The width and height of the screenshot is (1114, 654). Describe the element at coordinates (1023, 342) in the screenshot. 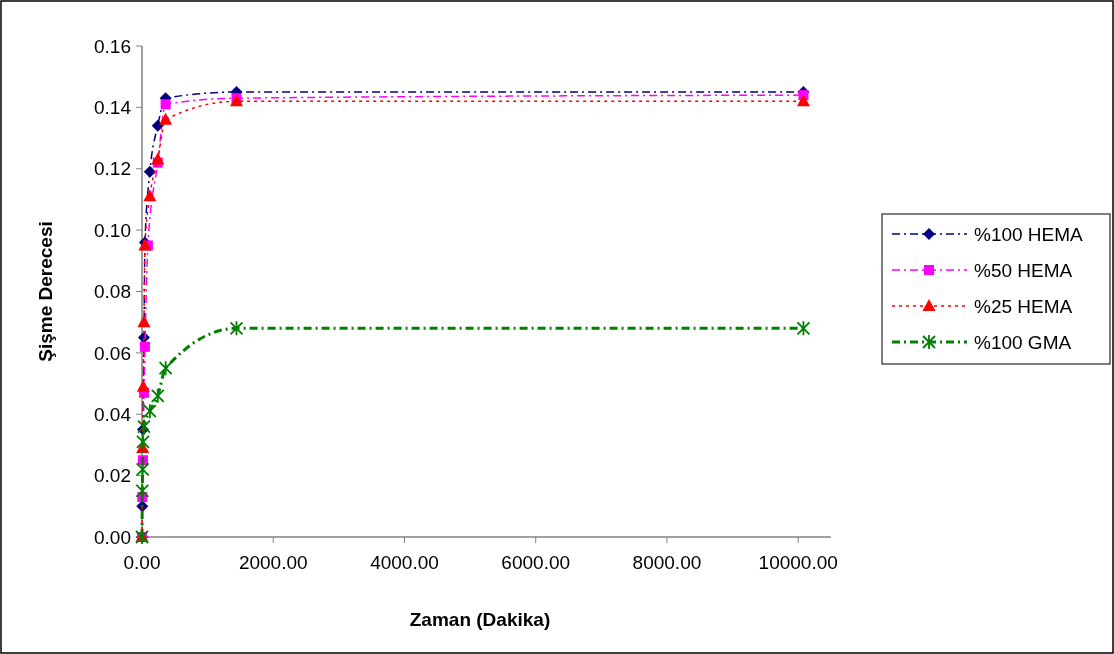

I see `legend-label: %100 GMA` at that location.